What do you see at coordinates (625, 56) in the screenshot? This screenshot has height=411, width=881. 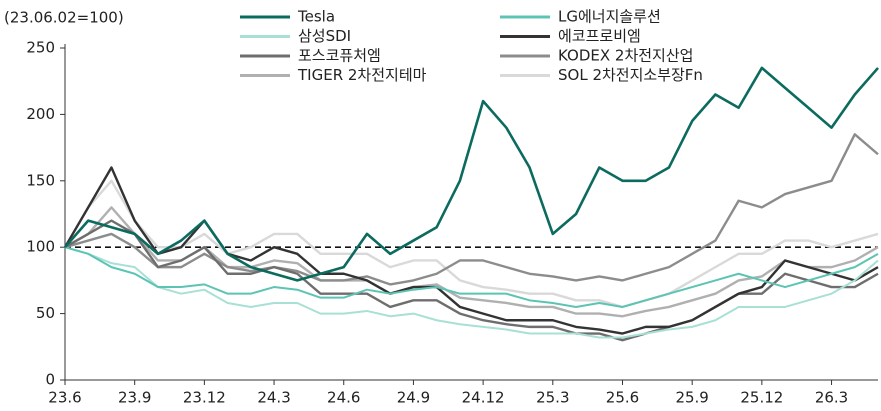 I see `legend-label: KODEX 2차전지산업` at bounding box center [625, 56].